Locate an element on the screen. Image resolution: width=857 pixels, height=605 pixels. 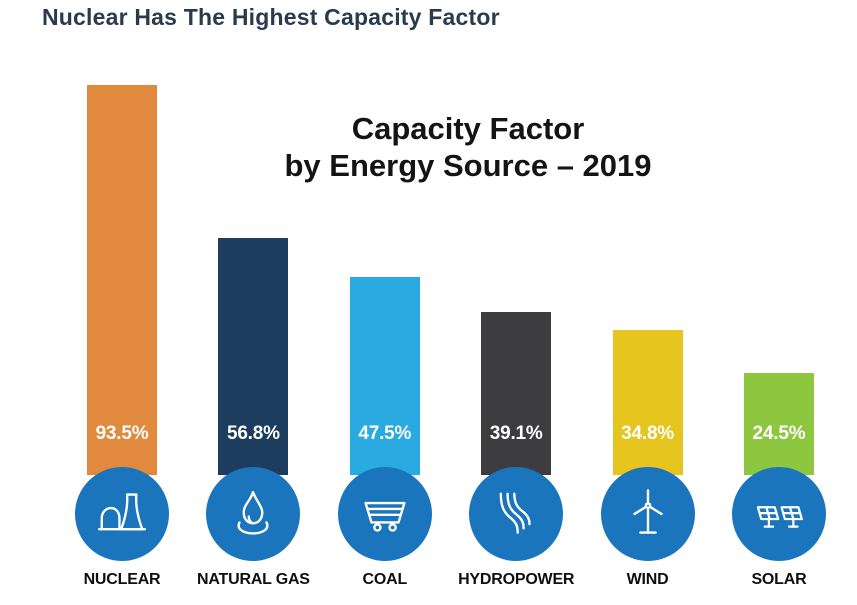
bar-value-label-coal: 47.5% is located at coordinates (385, 433).